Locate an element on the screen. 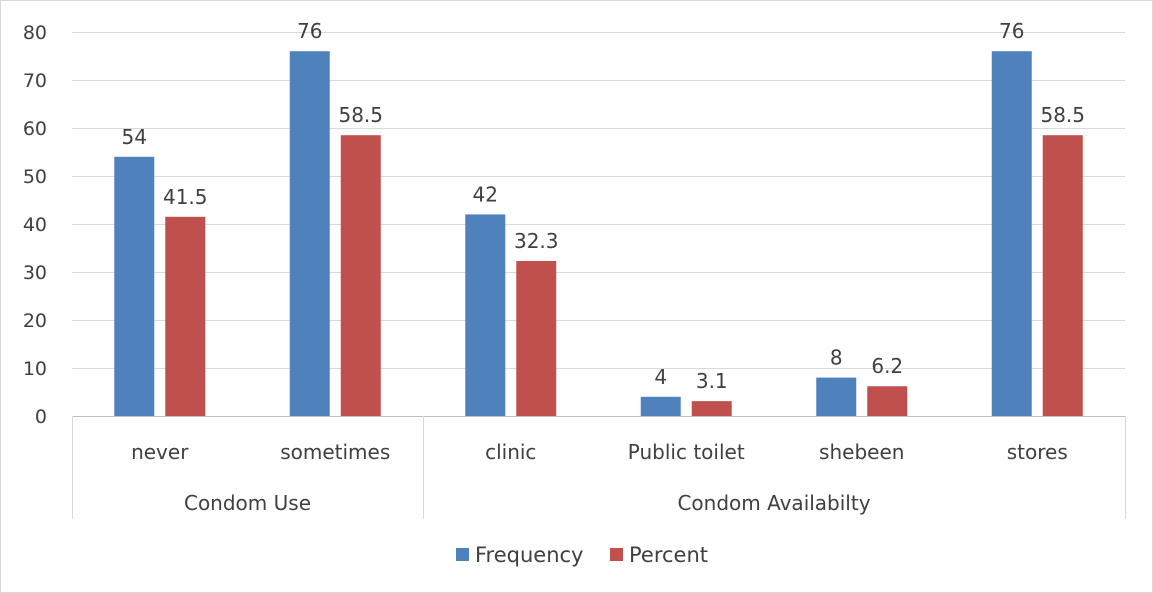 This screenshot has height=593, width=1153. y-tick-label: 60 is located at coordinates (35, 129).